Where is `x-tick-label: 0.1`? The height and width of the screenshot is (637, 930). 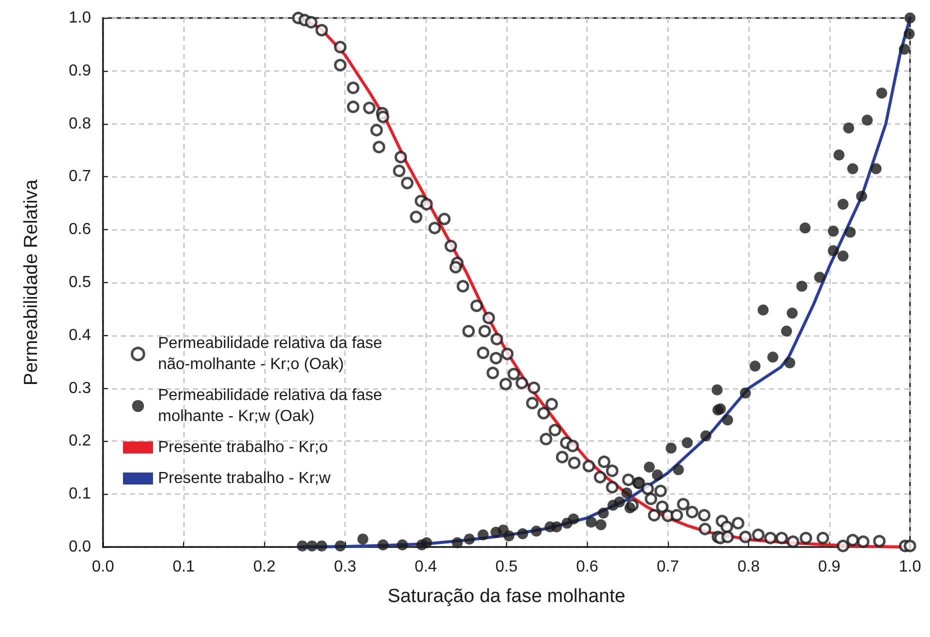
x-tick-label: 0.1 is located at coordinates (183, 567).